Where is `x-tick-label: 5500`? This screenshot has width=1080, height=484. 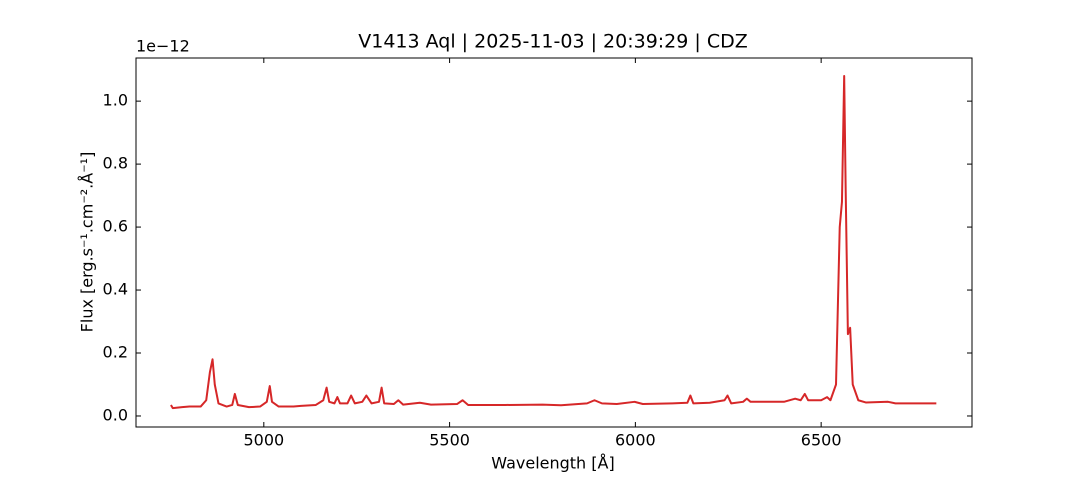
x-tick-label: 5500 is located at coordinates (449, 440).